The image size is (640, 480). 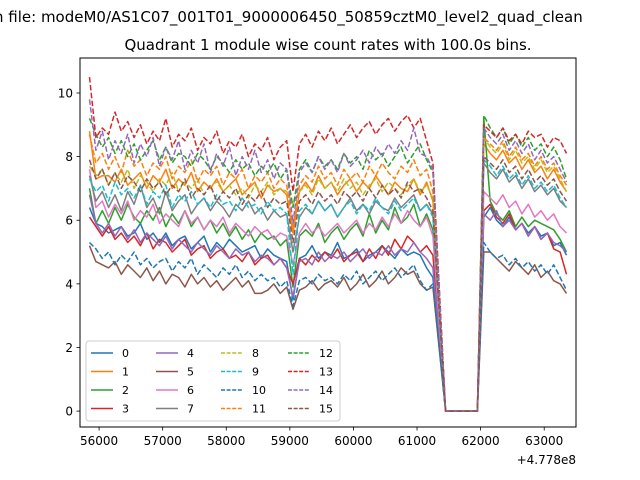 I want to click on x-tick-label: 59000, so click(x=290, y=441).